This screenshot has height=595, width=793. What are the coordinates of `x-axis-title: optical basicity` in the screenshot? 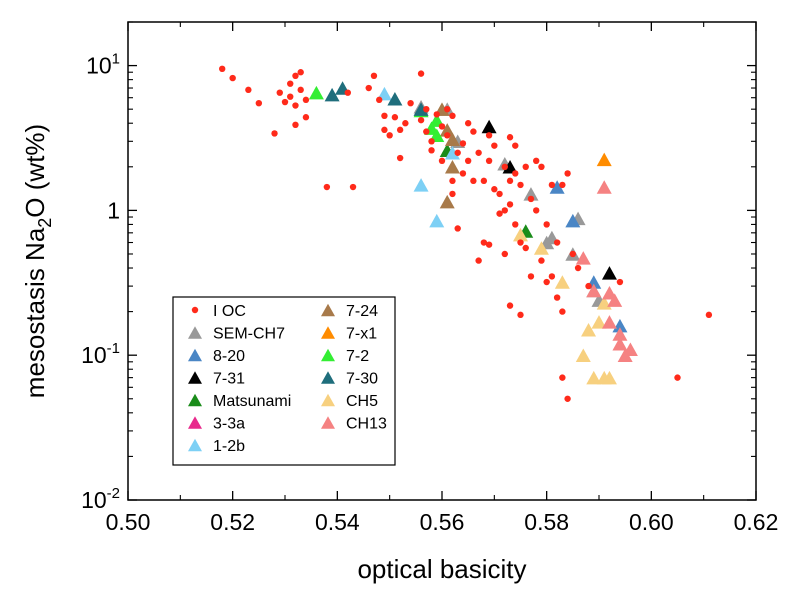 It's located at (441, 569).